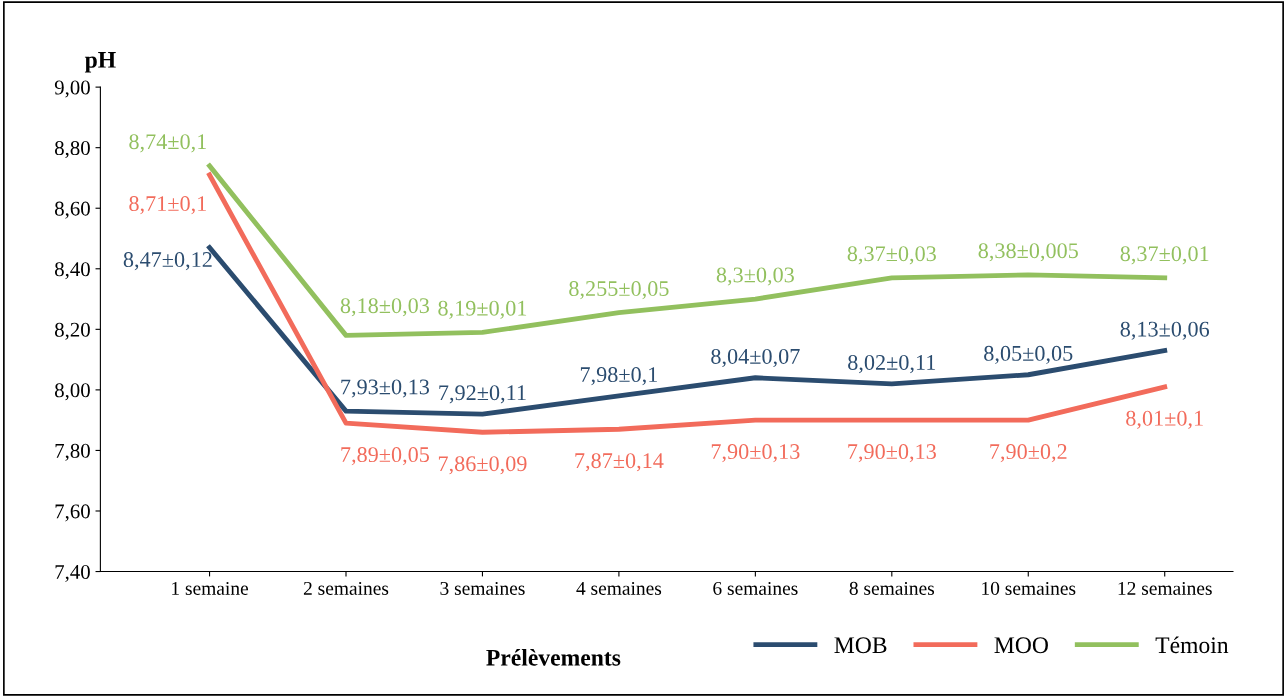 The image size is (1287, 697). I want to click on y-tick-label: 7,60, so click(72, 513).